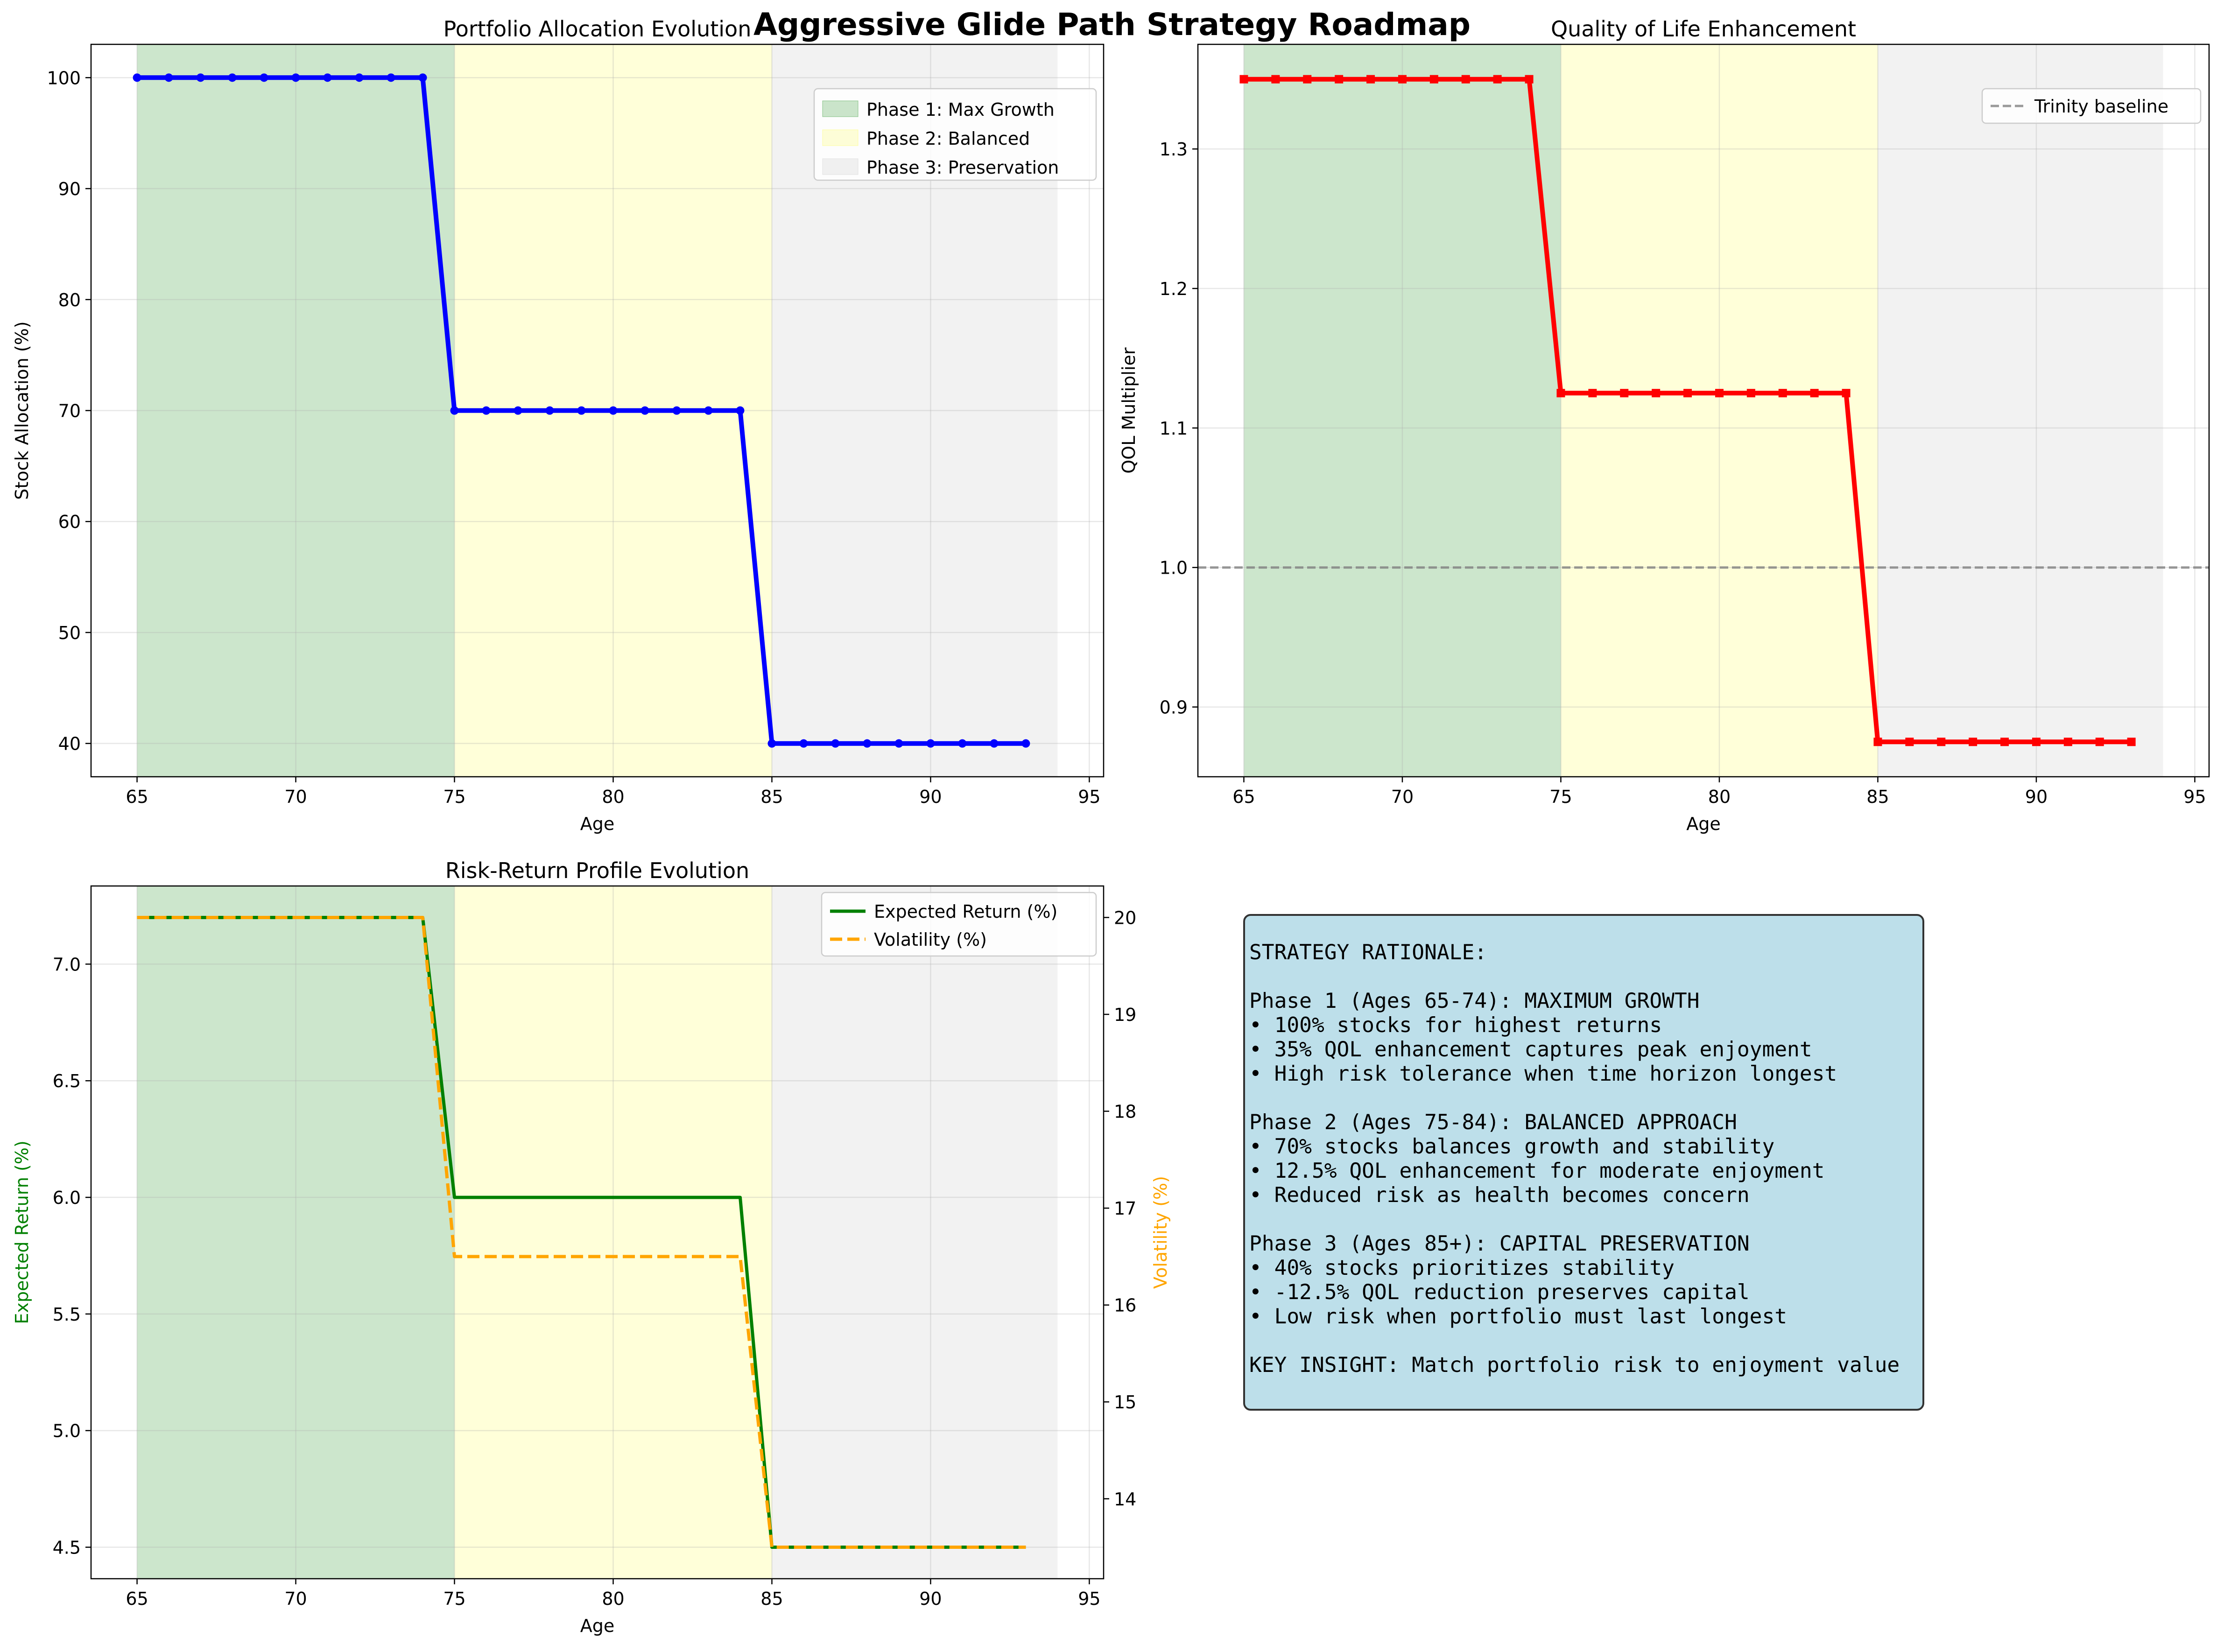 The image size is (2224, 1652). I want to click on y-tick-label: 60, so click(69, 522).